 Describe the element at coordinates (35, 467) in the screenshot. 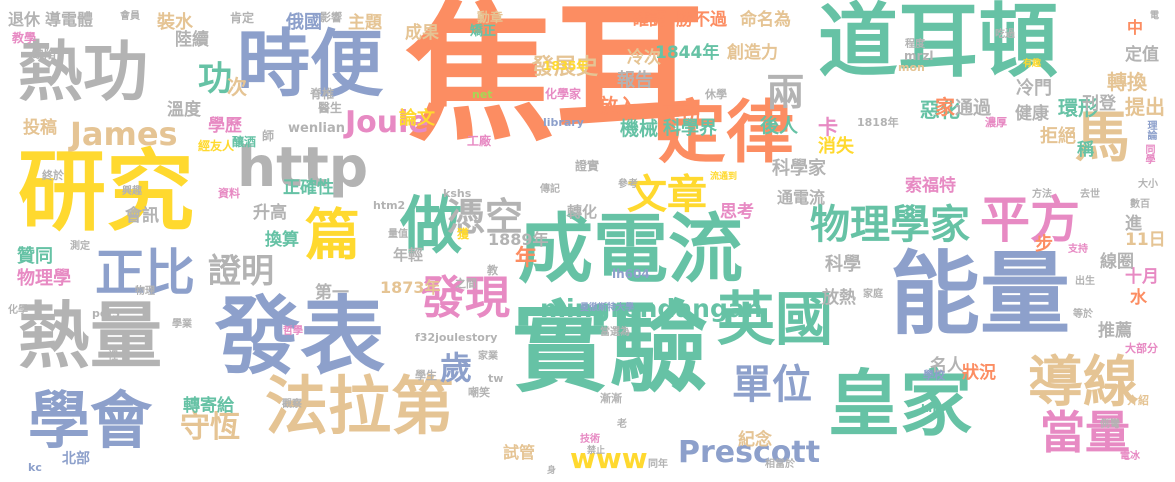

I see `cloud-word: kc` at that location.